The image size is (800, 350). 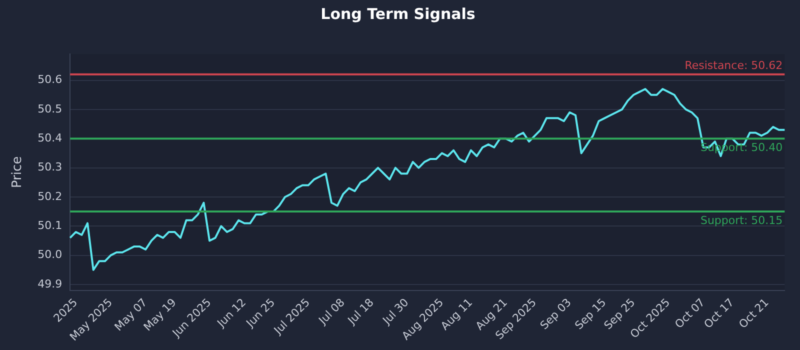 What do you see at coordinates (50, 109) in the screenshot?
I see `y-tick-label: 50.5` at bounding box center [50, 109].